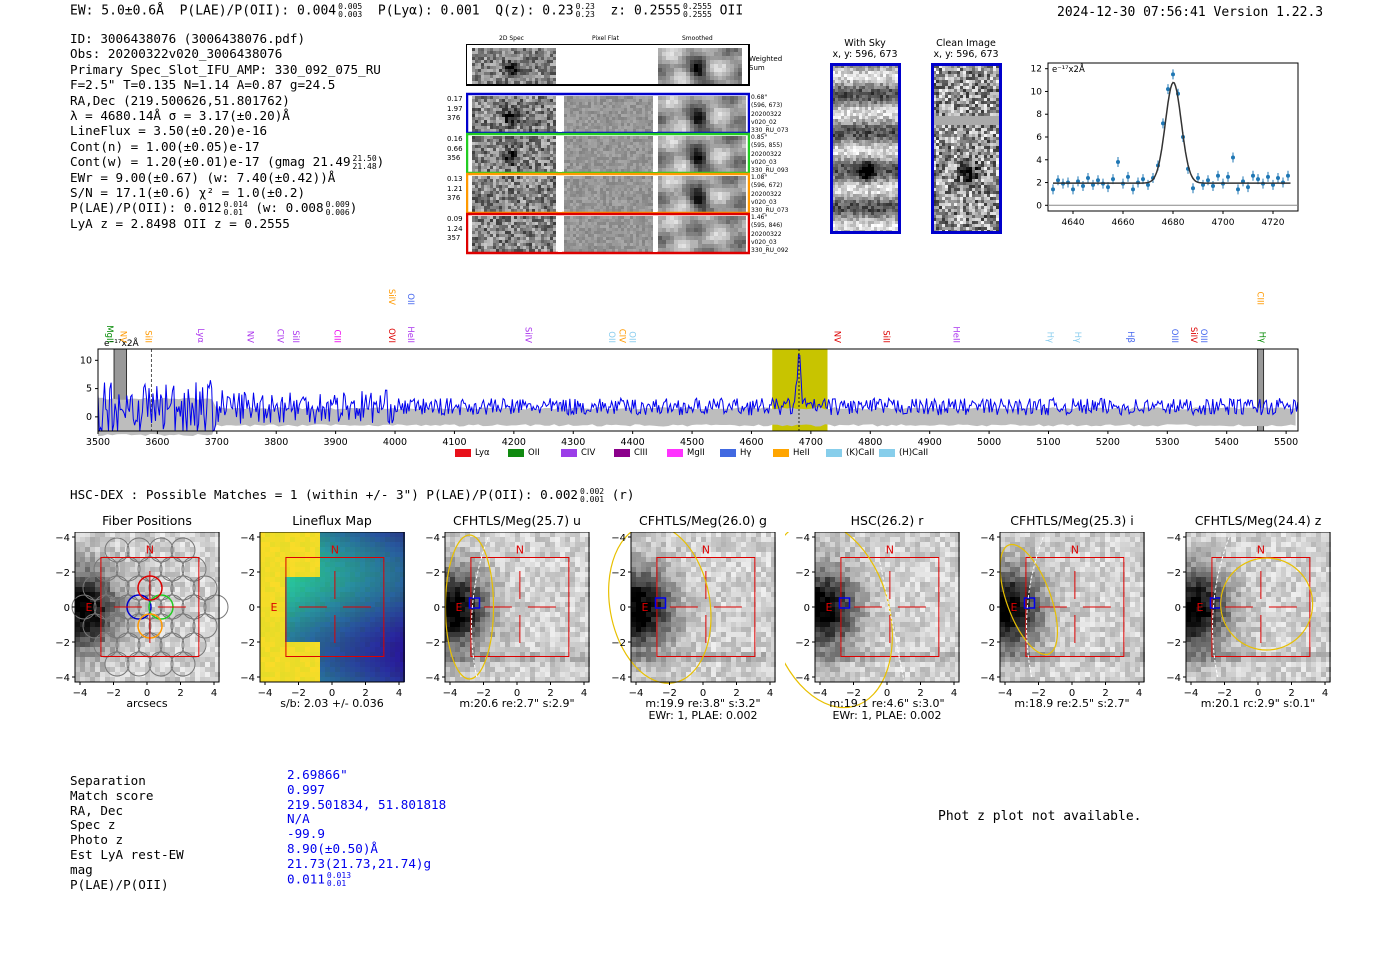 This screenshot has width=1400, height=953. What do you see at coordinates (609, 194) in the screenshot?
I see `row-2-flat` at bounding box center [609, 194].